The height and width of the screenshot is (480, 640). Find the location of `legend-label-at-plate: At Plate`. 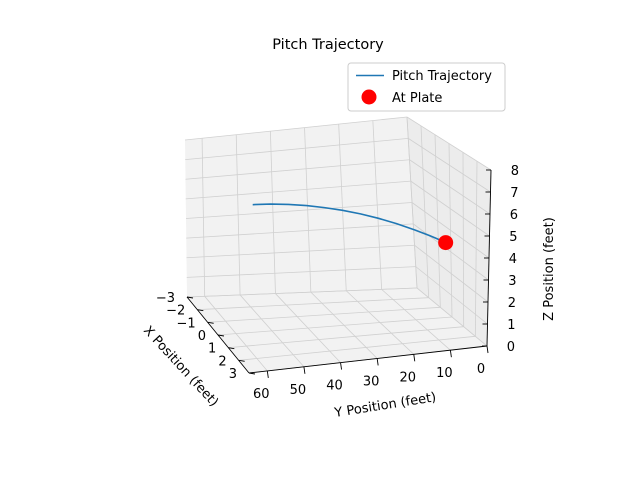

legend-label-at-plate: At Plate is located at coordinates (417, 98).